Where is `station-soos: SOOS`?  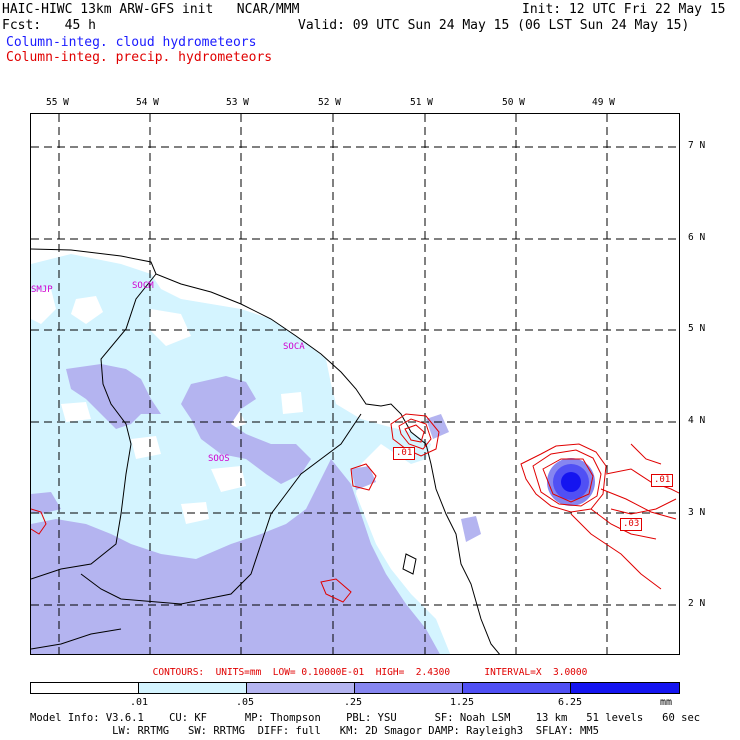 station-soos: SOOS is located at coordinates (219, 459).